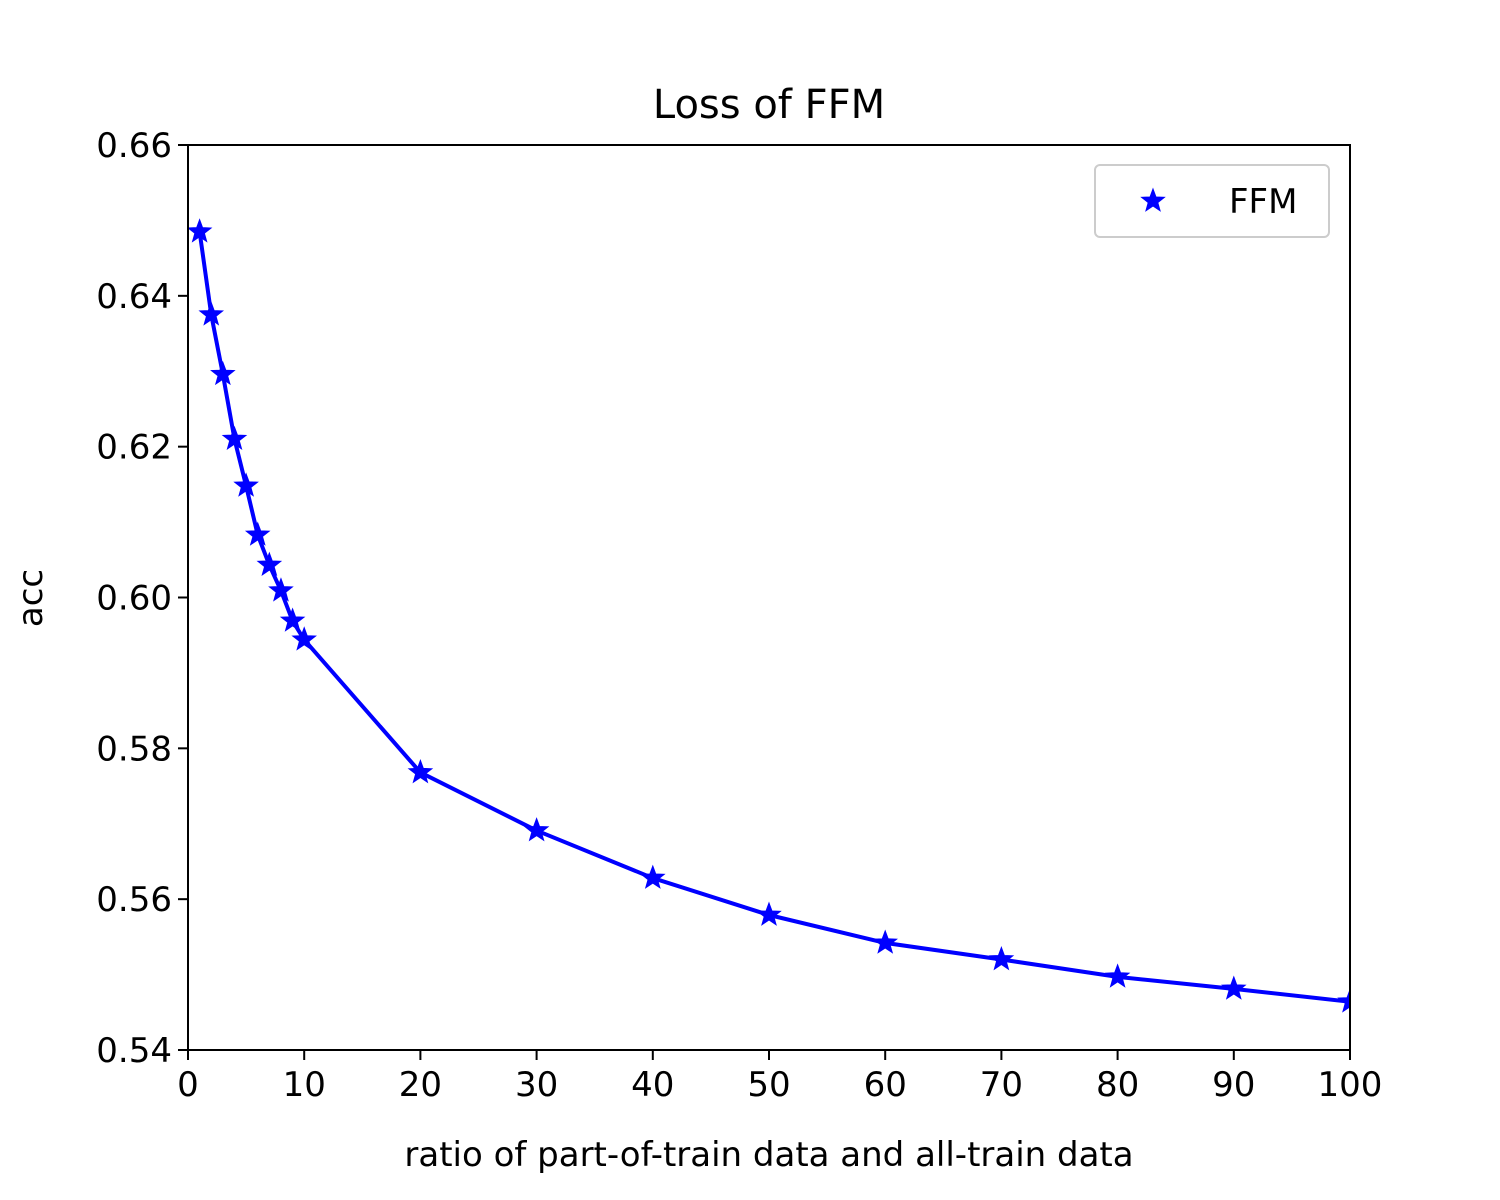  Describe the element at coordinates (1117, 1085) in the screenshot. I see `x-tick-label: 80` at that location.